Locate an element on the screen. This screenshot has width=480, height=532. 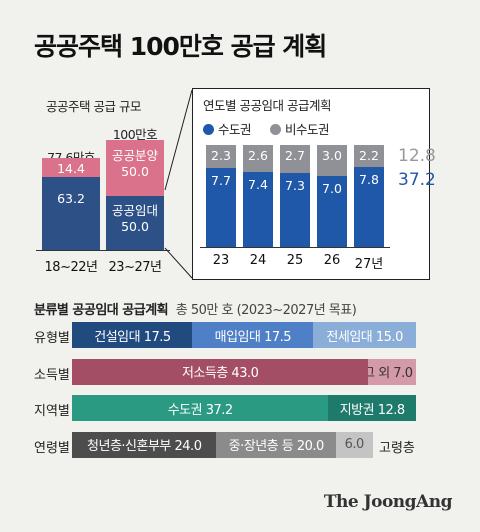
row-label-1: 소득별 is located at coordinates (52, 375).